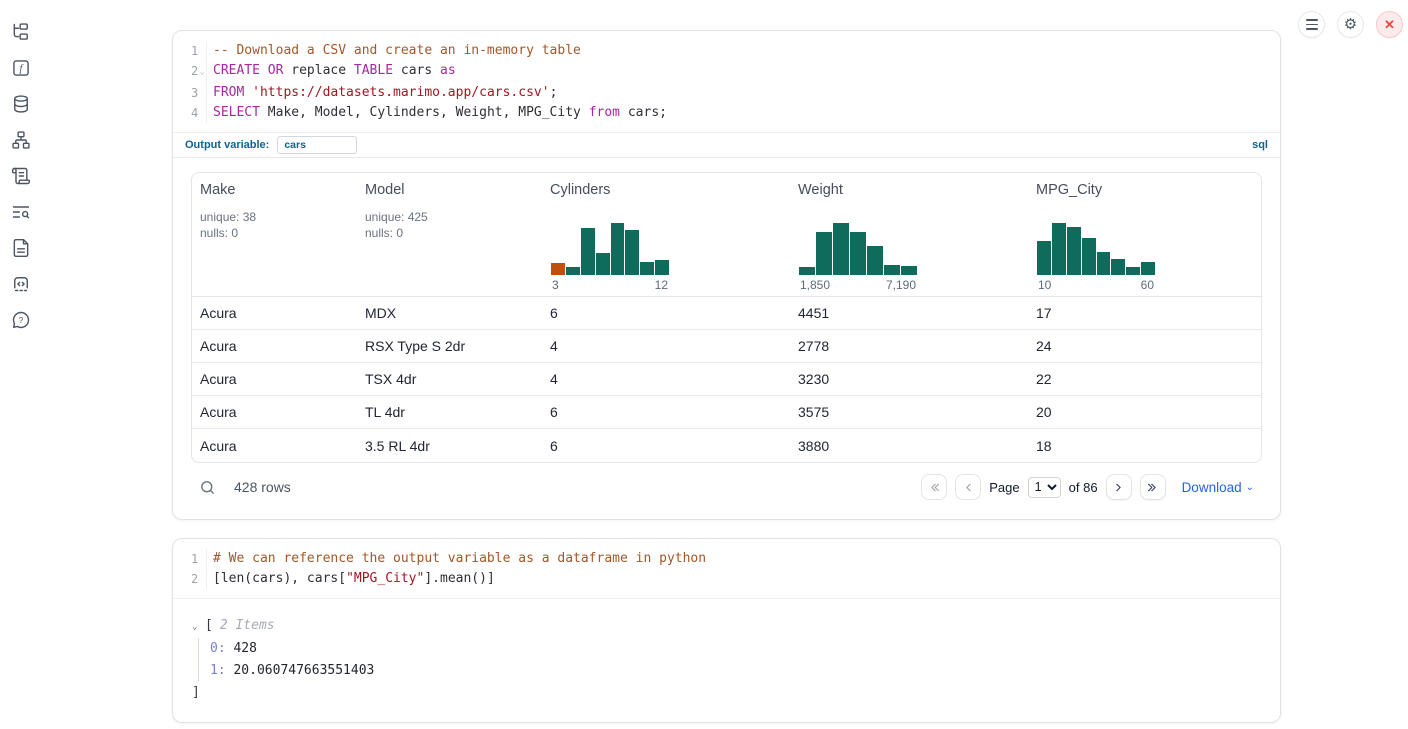 The width and height of the screenshot is (1408, 729). Describe the element at coordinates (1044, 346) in the screenshot. I see `table-cell: 24` at that location.